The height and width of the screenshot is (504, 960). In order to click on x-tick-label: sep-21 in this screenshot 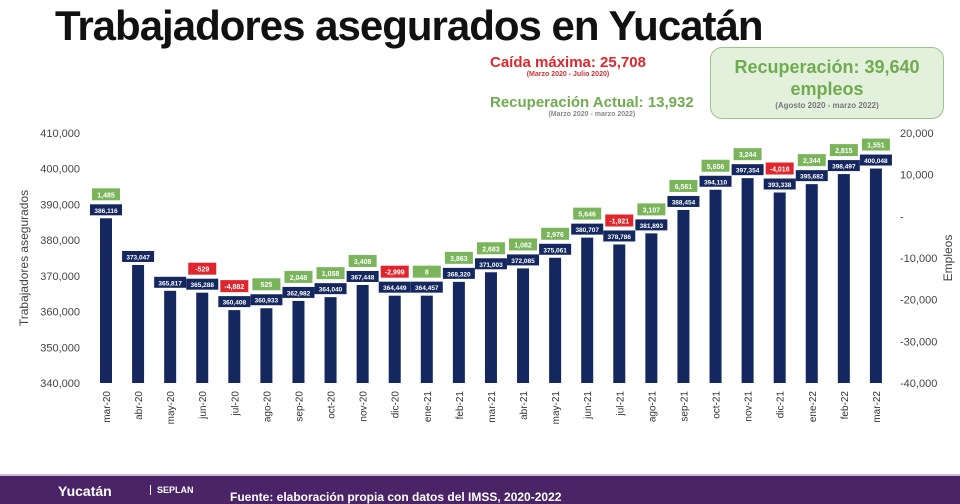, I will do `click(684, 406)`.